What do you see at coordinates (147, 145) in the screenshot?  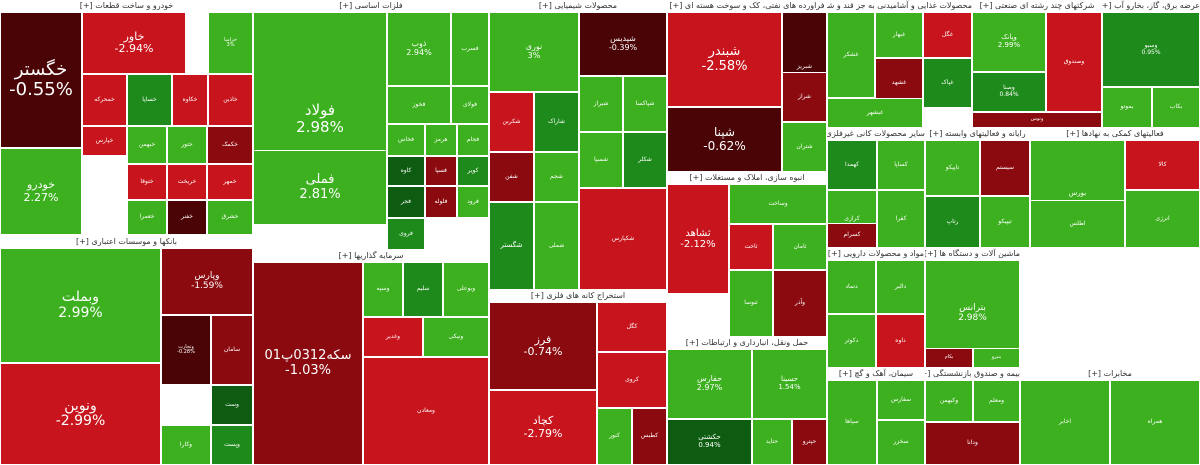 I see `stock-tile: خبهمن` at bounding box center [147, 145].